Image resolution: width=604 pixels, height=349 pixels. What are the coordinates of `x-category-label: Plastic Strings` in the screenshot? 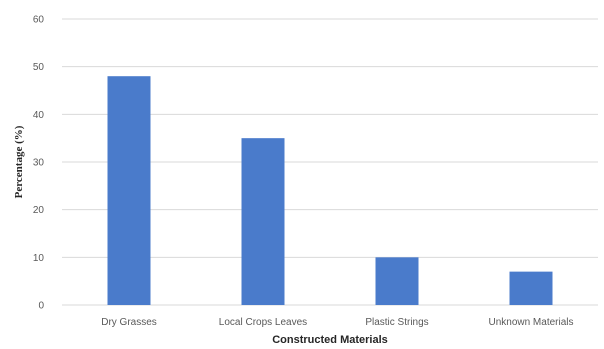 It's located at (396, 322).